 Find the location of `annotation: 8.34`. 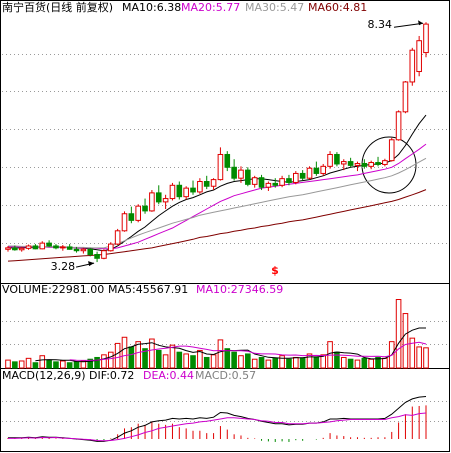

annotation: 8.34 is located at coordinates (380, 24).